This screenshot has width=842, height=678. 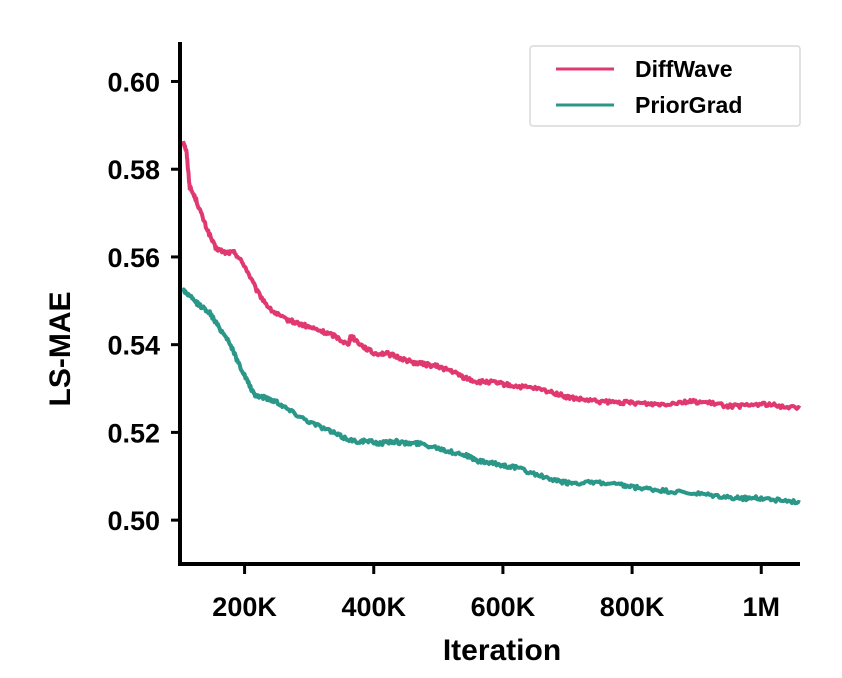 What do you see at coordinates (143, 301) in the screenshot?
I see `y-axis-ticks: 0.50 0.52 0.54 0.56 0.58 0.60` at bounding box center [143, 301].